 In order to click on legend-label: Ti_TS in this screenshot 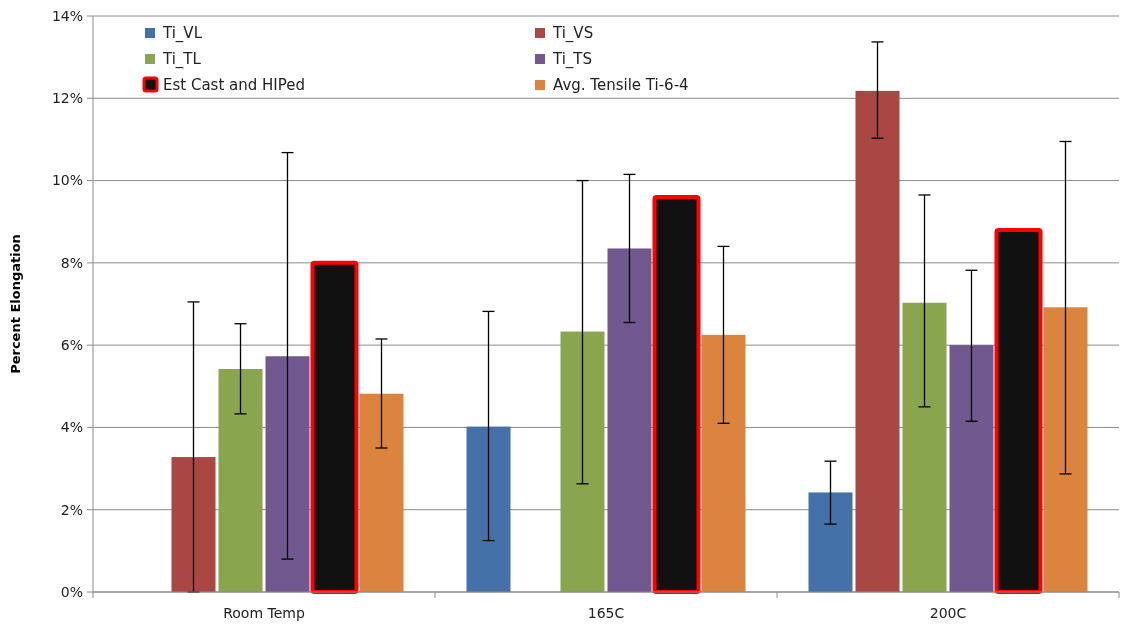, I will do `click(572, 60)`.